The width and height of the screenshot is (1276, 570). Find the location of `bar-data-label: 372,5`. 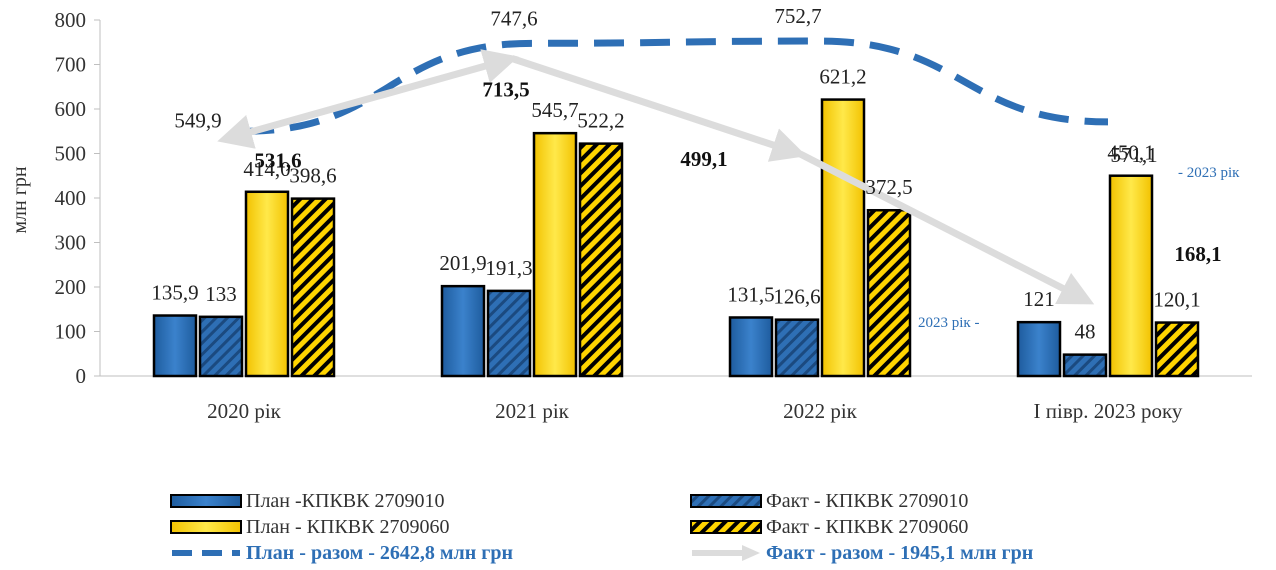

bar-data-label: 372,5 is located at coordinates (888, 187).